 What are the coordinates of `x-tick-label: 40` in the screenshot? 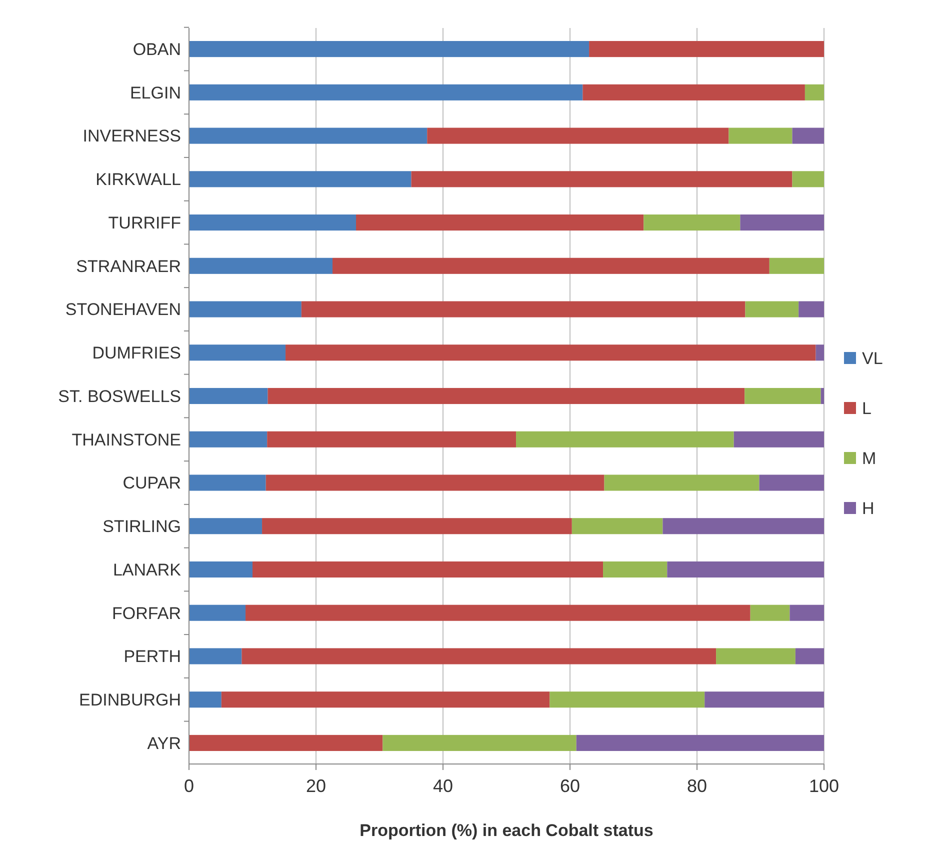 It's located at (443, 786).